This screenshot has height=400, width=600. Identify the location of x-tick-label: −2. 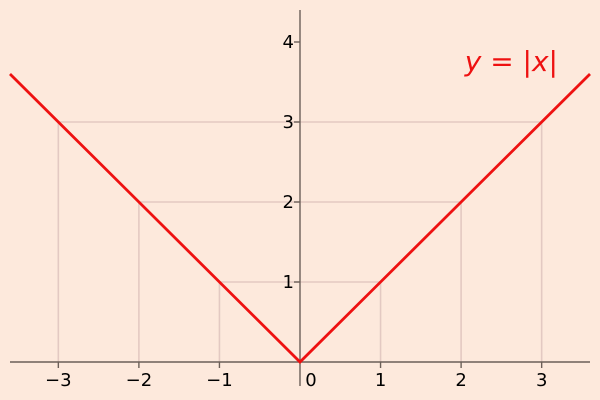
(139, 380).